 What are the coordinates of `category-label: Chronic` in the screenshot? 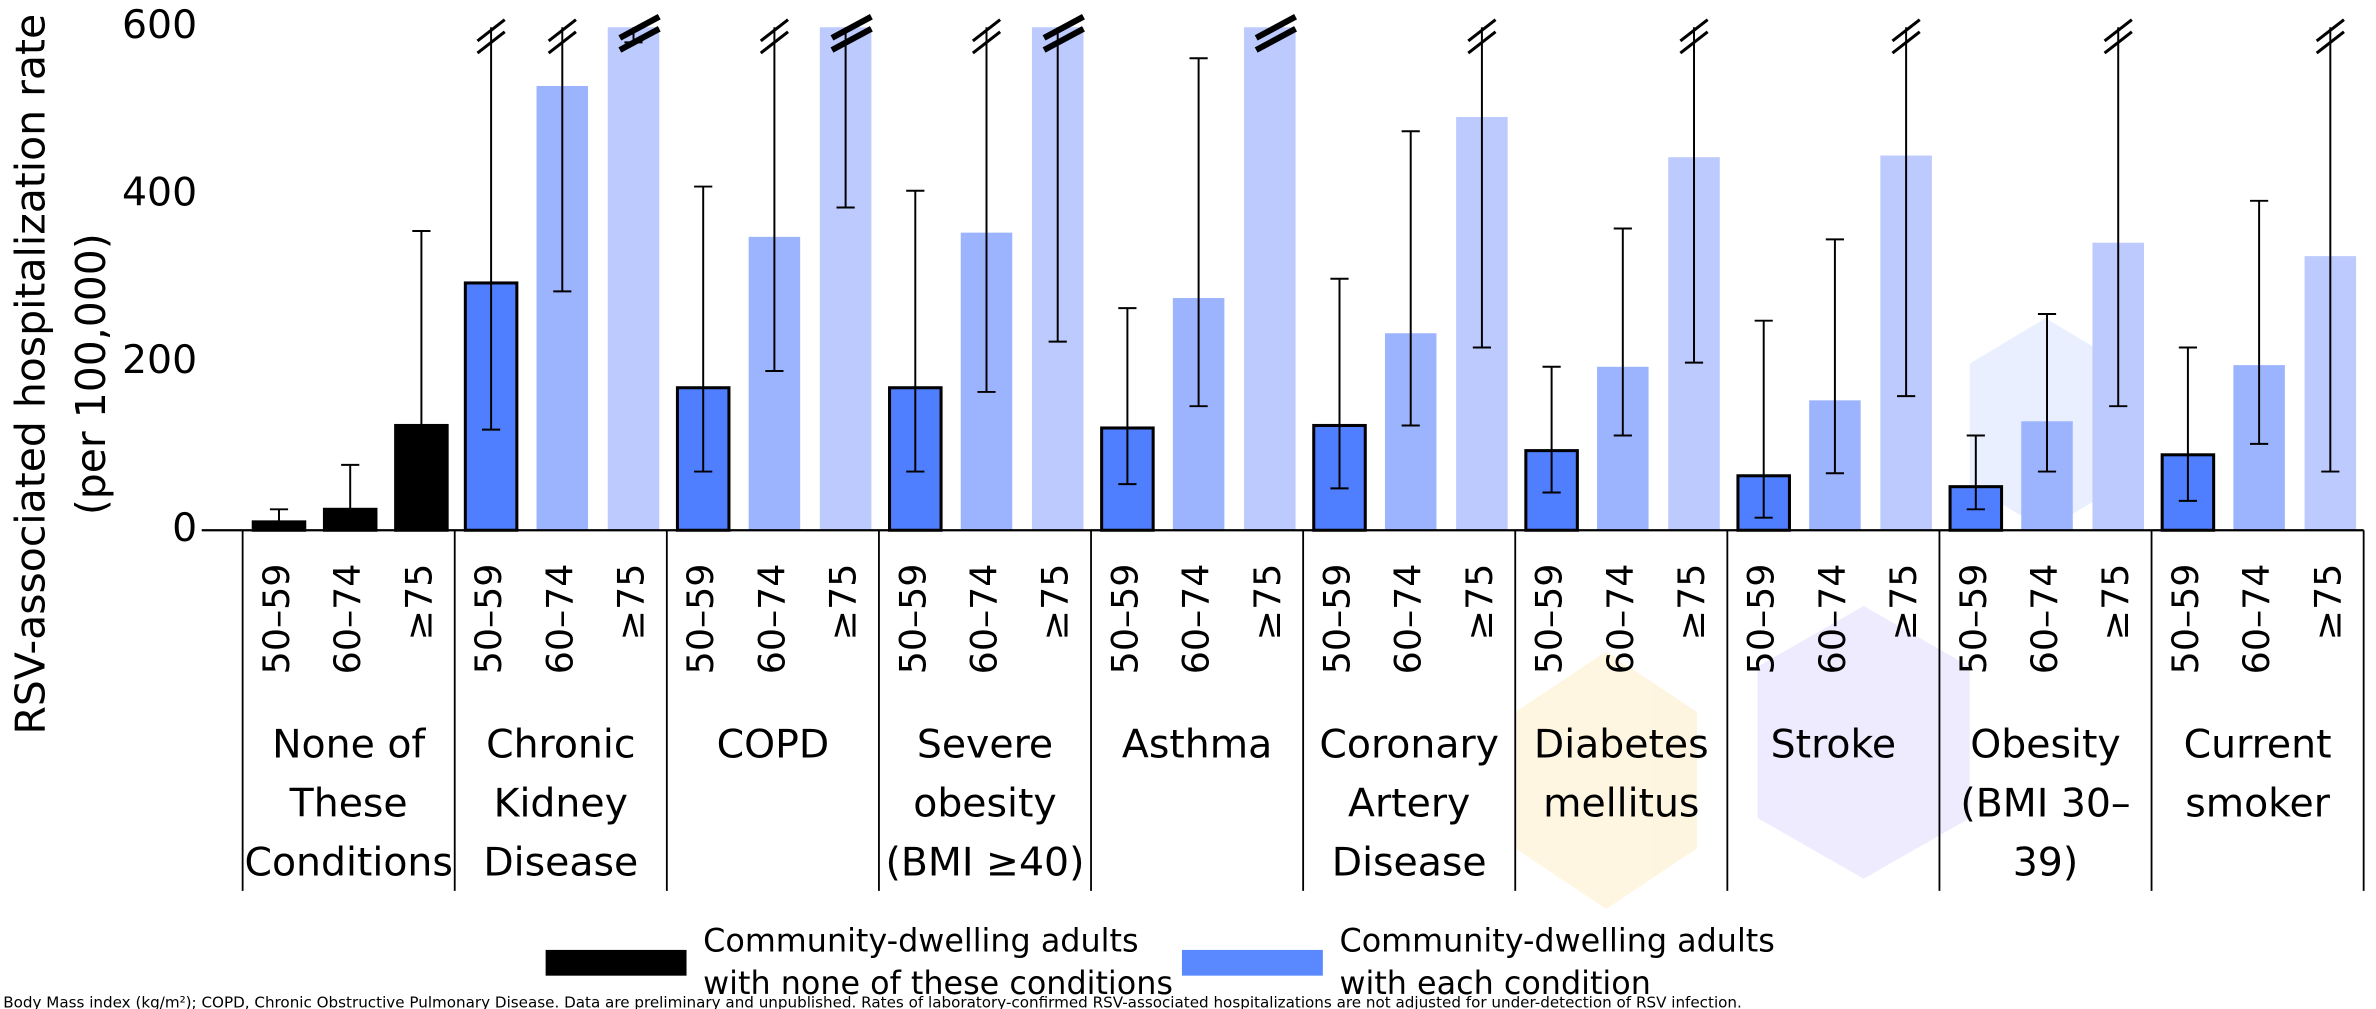 It's located at (560, 744).